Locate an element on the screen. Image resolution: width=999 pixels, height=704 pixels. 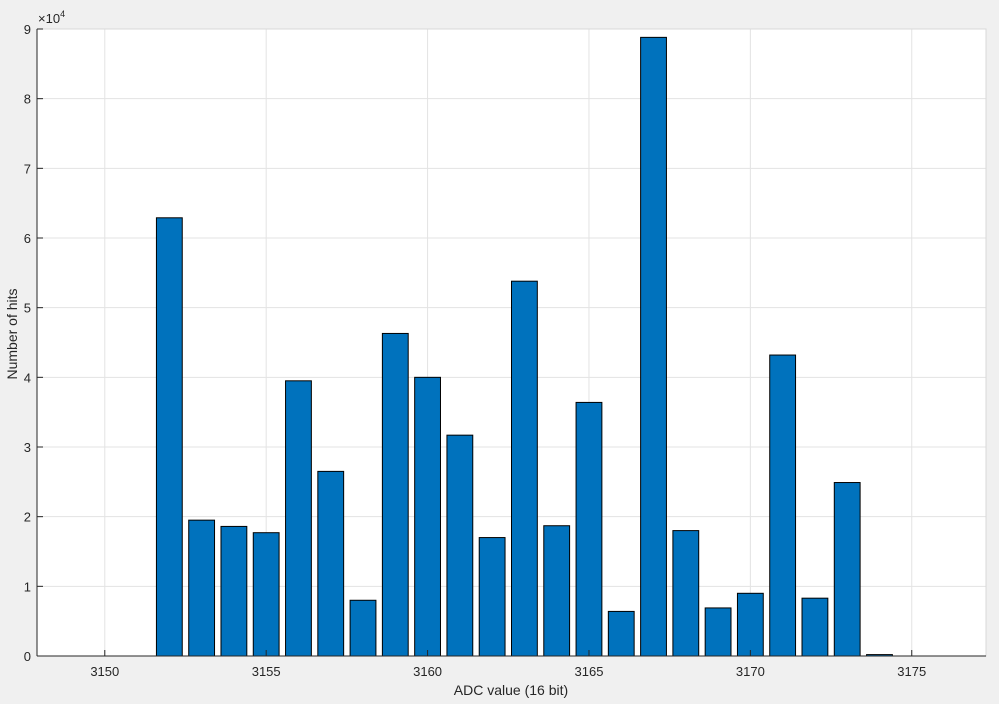
y-tick-label: 8 is located at coordinates (27, 99).